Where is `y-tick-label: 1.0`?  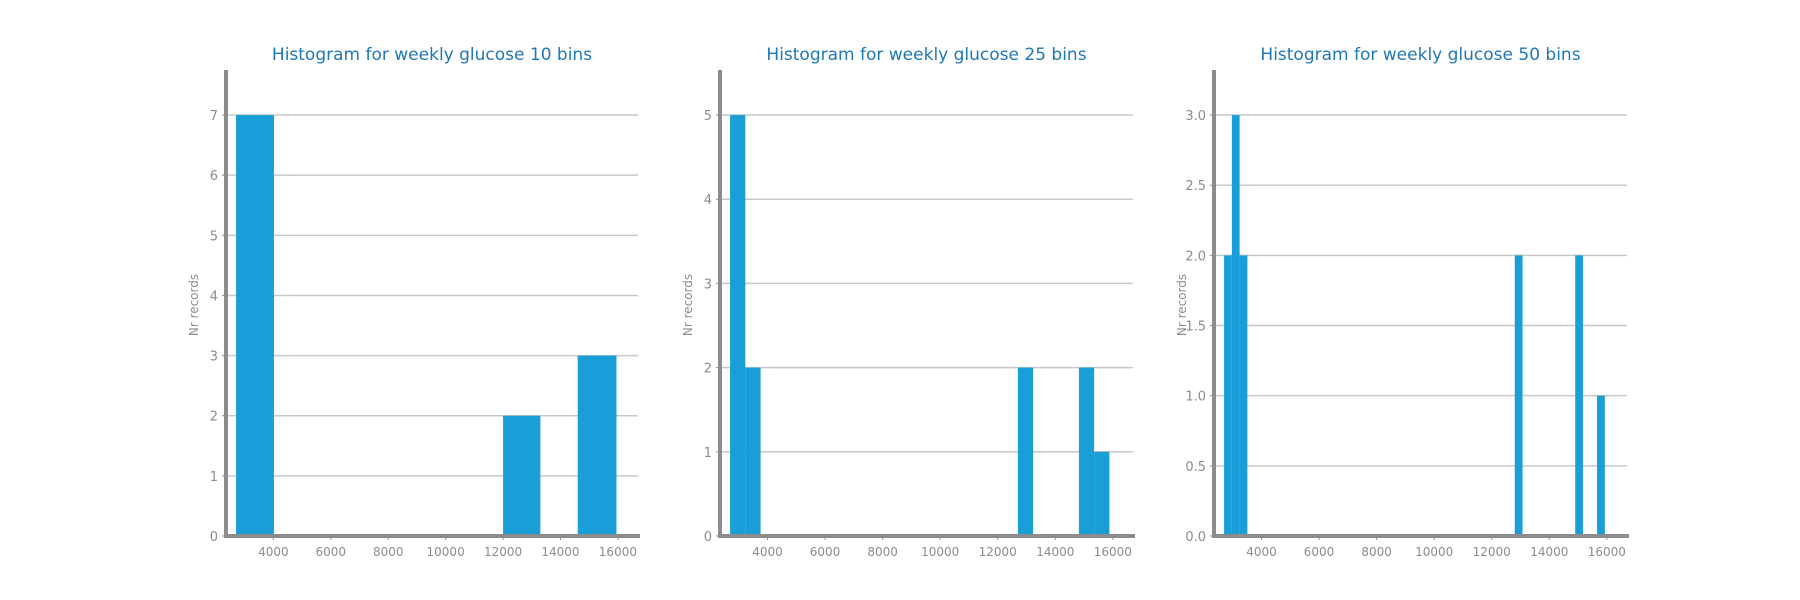
y-tick-label: 1.0 is located at coordinates (1195, 397).